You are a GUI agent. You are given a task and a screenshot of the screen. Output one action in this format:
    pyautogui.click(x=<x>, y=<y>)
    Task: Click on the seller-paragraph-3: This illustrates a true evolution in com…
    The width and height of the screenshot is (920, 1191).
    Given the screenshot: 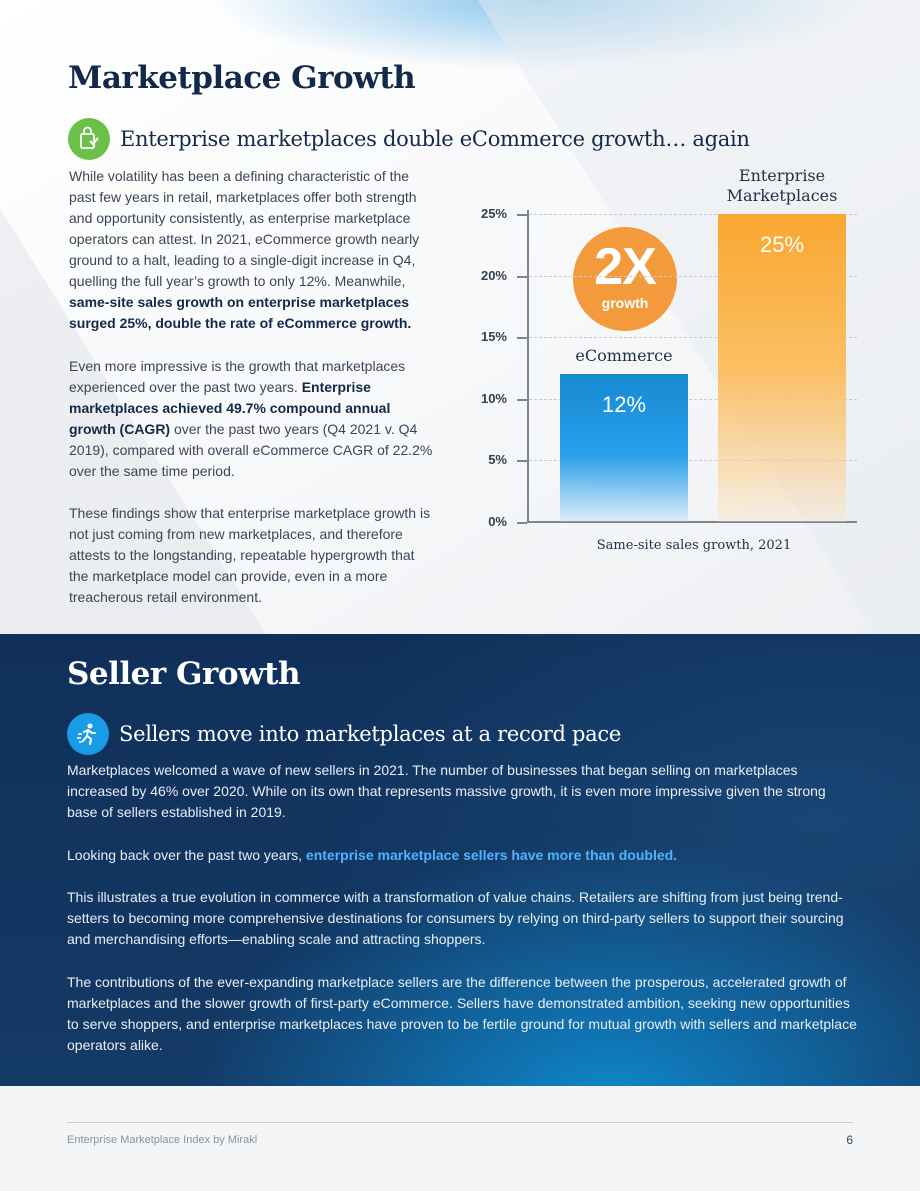 What is the action you would take?
    pyautogui.click(x=462, y=918)
    